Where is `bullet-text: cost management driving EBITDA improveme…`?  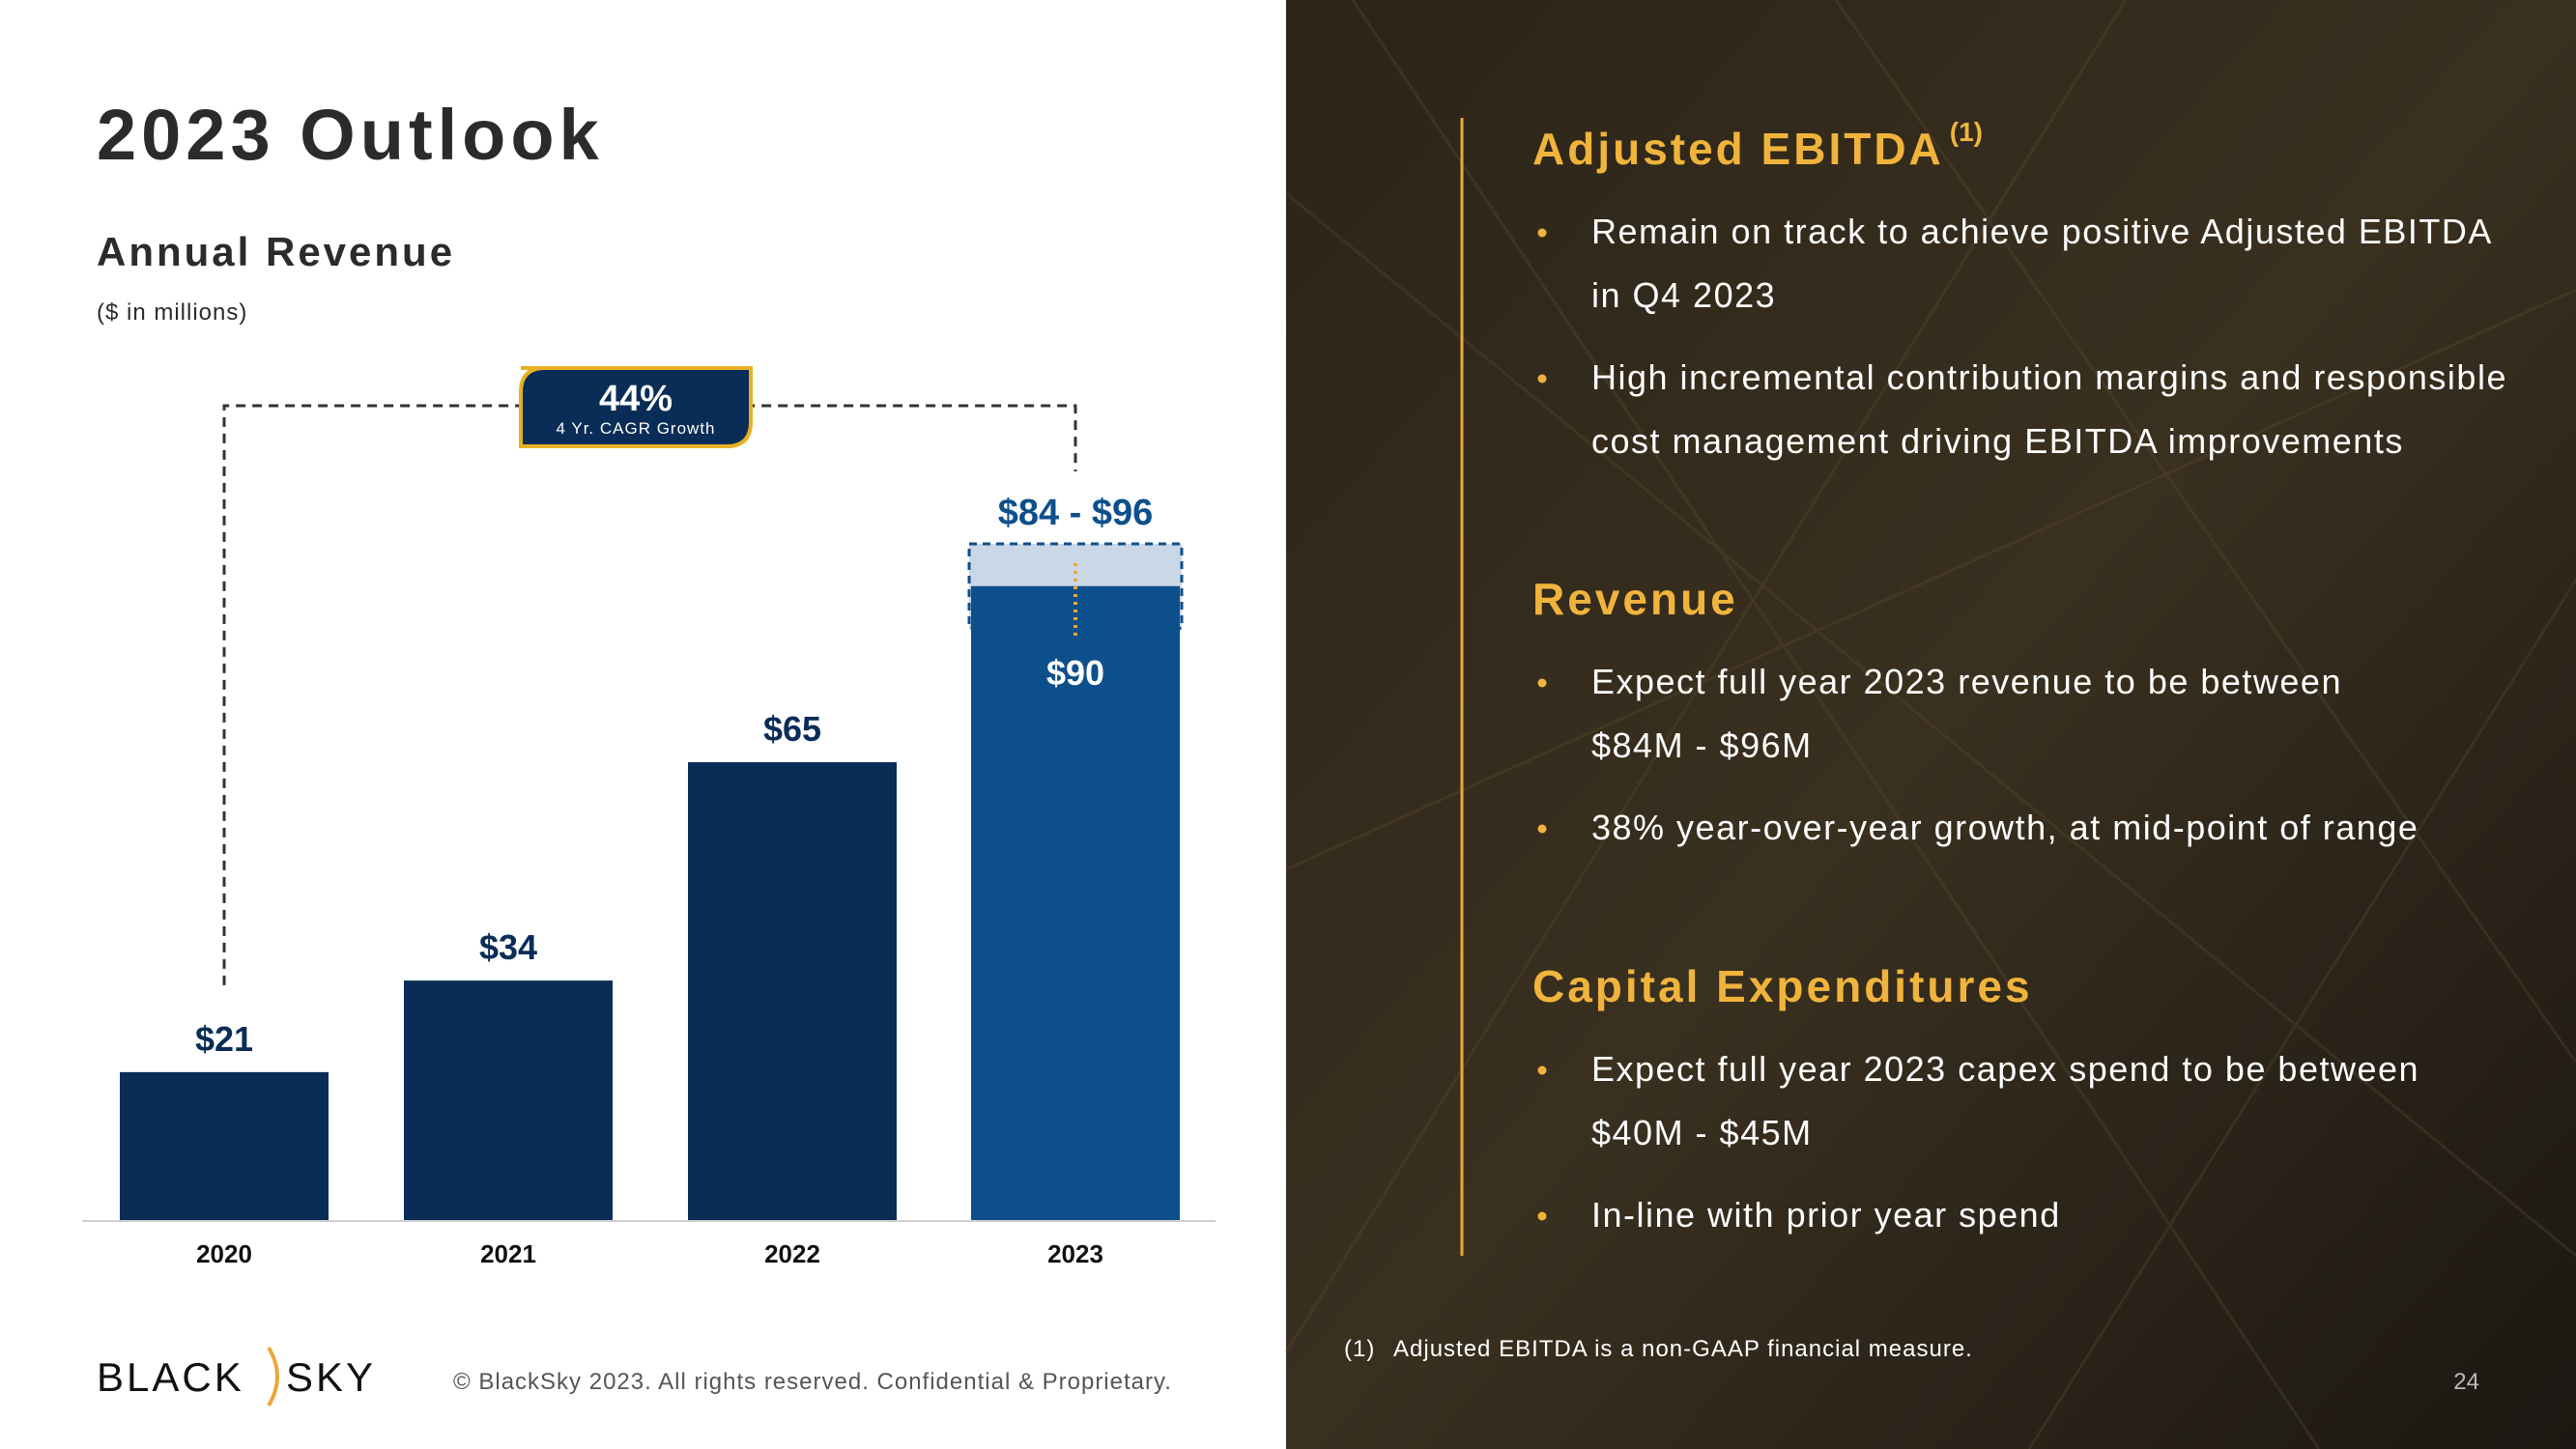 bullet-text: cost management driving EBITDA improveme… is located at coordinates (1998, 441).